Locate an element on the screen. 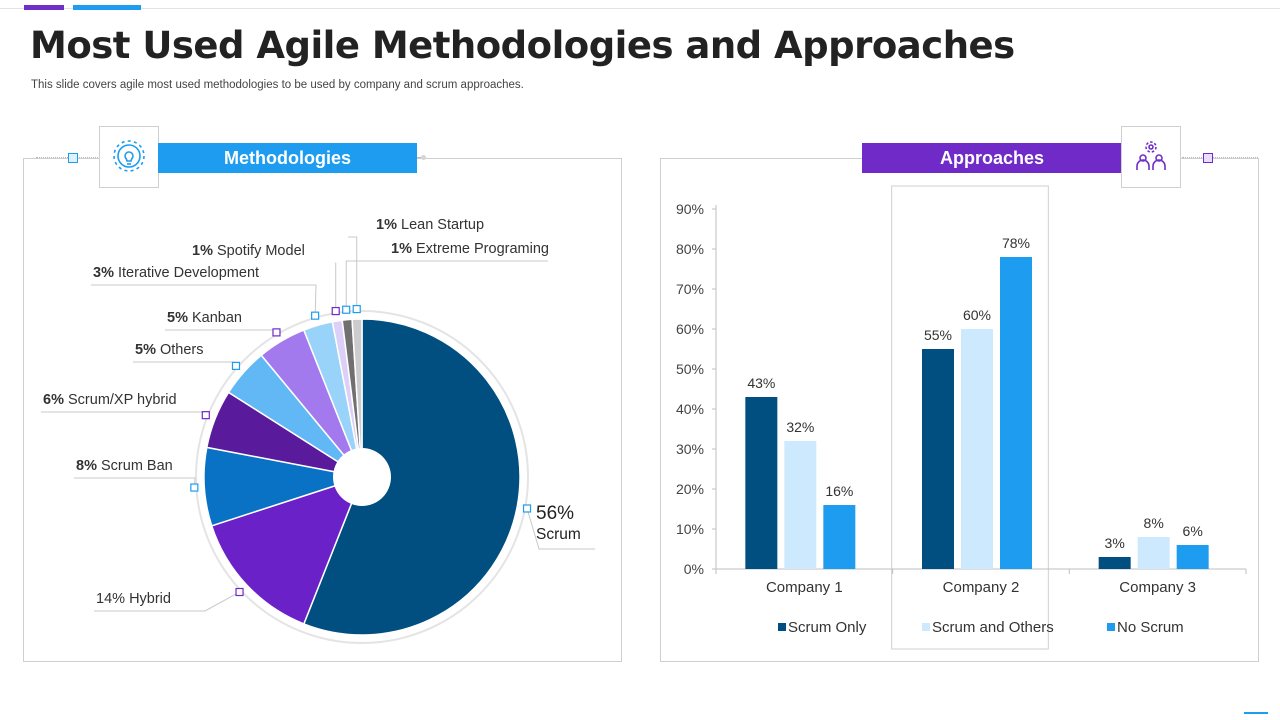  pie-label-pct: 6% is located at coordinates (55, 400).